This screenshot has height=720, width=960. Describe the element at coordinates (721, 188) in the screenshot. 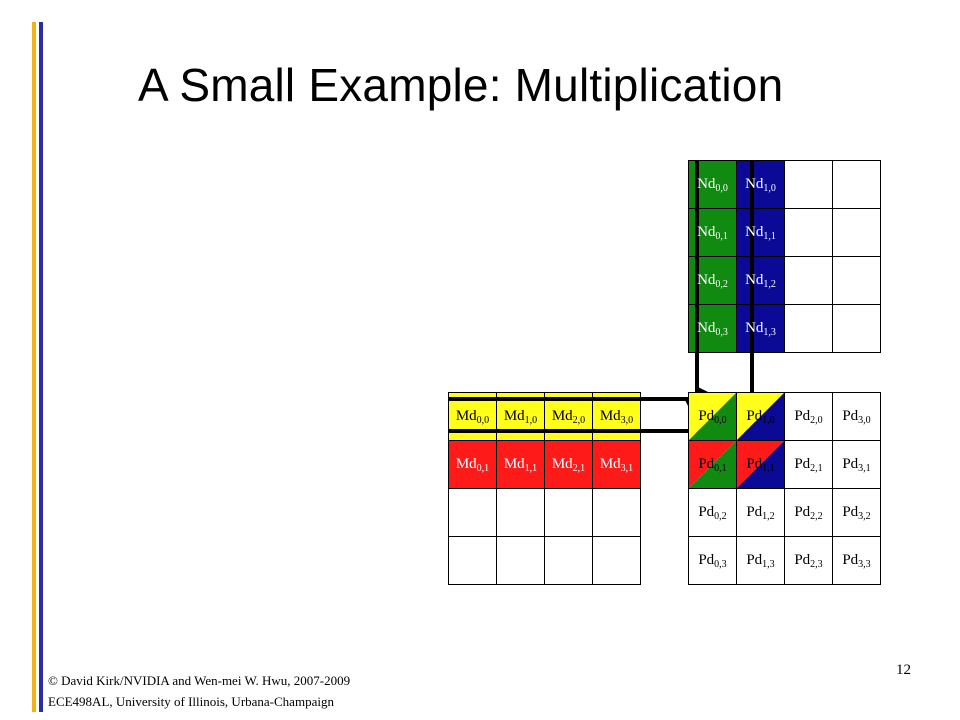

I see `nd-cell-index: 0,0` at that location.